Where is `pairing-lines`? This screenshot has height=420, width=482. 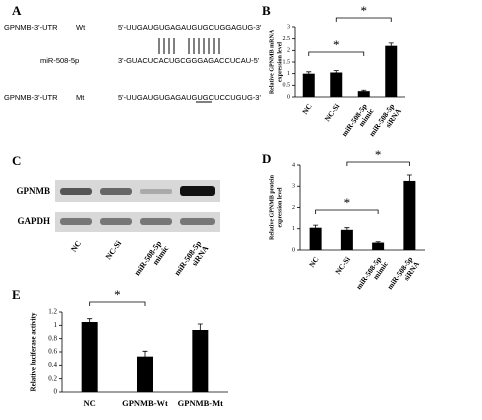 pairing-lines is located at coordinates (189, 70).